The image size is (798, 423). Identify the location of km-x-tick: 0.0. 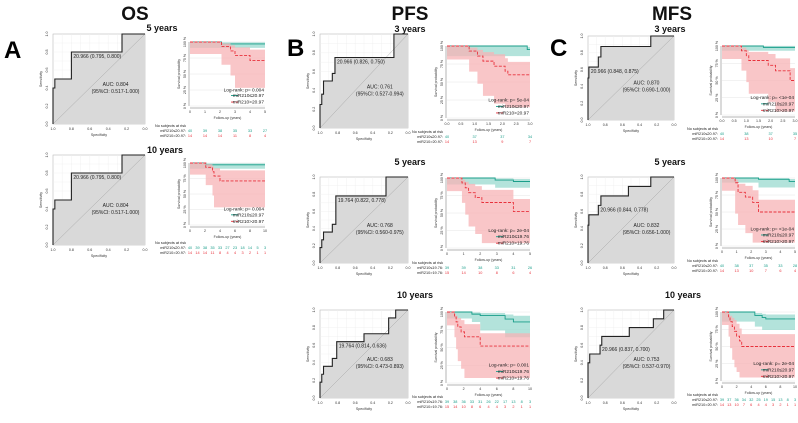
(722, 121).